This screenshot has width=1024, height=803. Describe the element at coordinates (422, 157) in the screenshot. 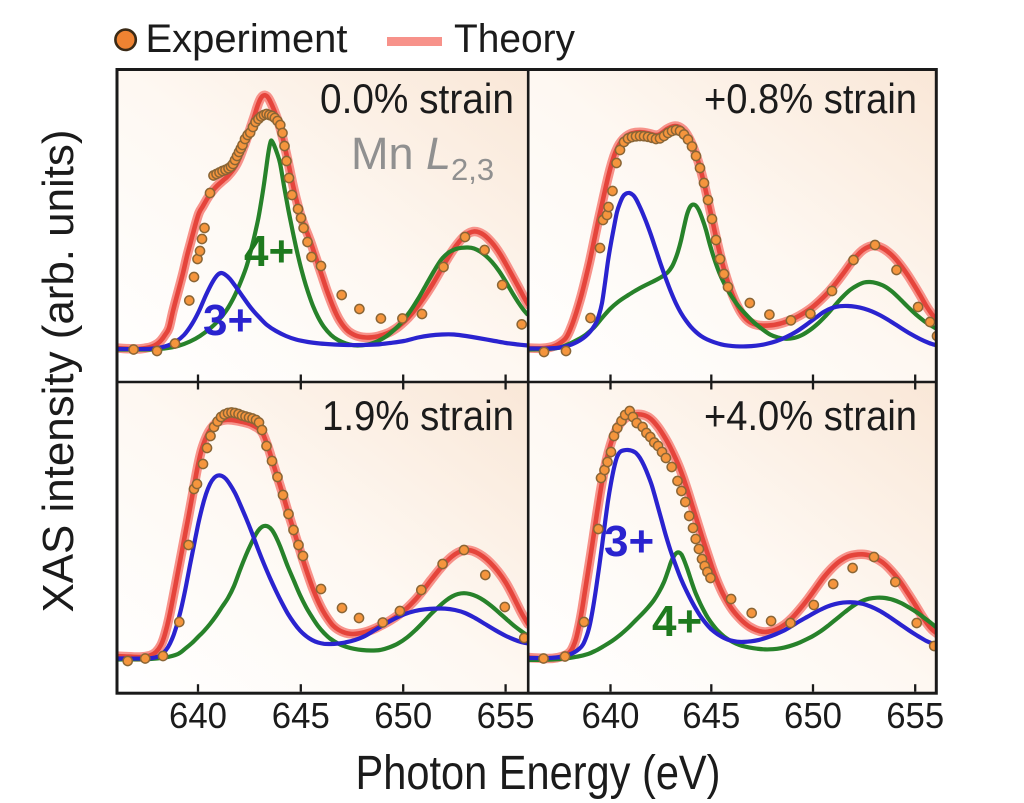

I see `svg-text: Mn L2,3` at that location.